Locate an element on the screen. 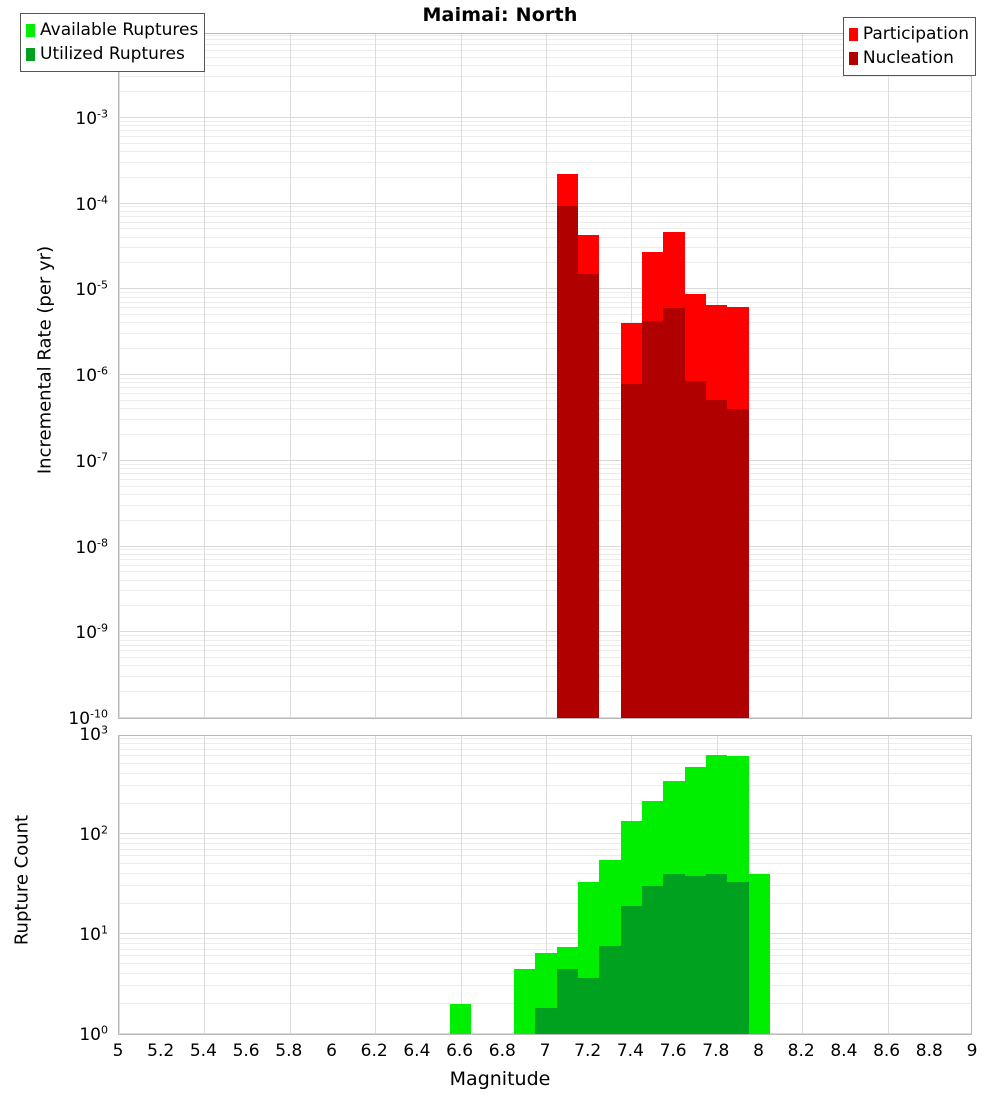  legend-label-participation: Participation is located at coordinates (915, 33).